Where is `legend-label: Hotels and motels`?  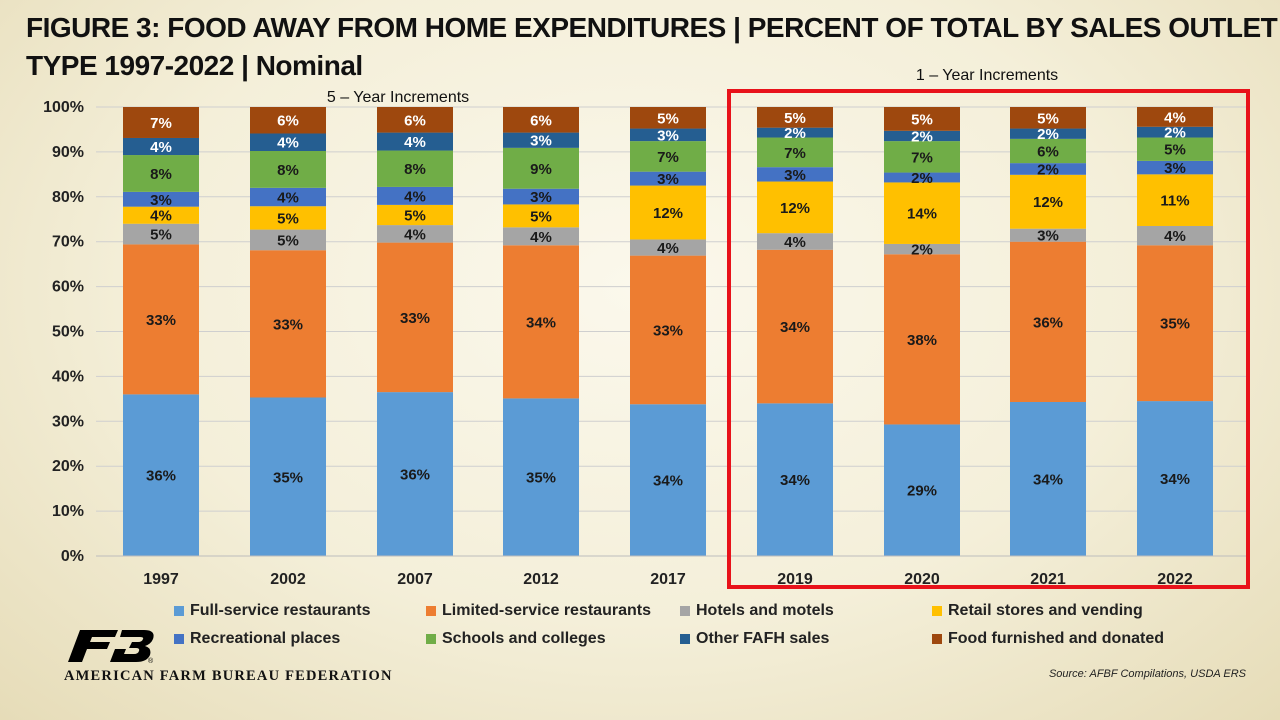
legend-label: Hotels and motels is located at coordinates (765, 610).